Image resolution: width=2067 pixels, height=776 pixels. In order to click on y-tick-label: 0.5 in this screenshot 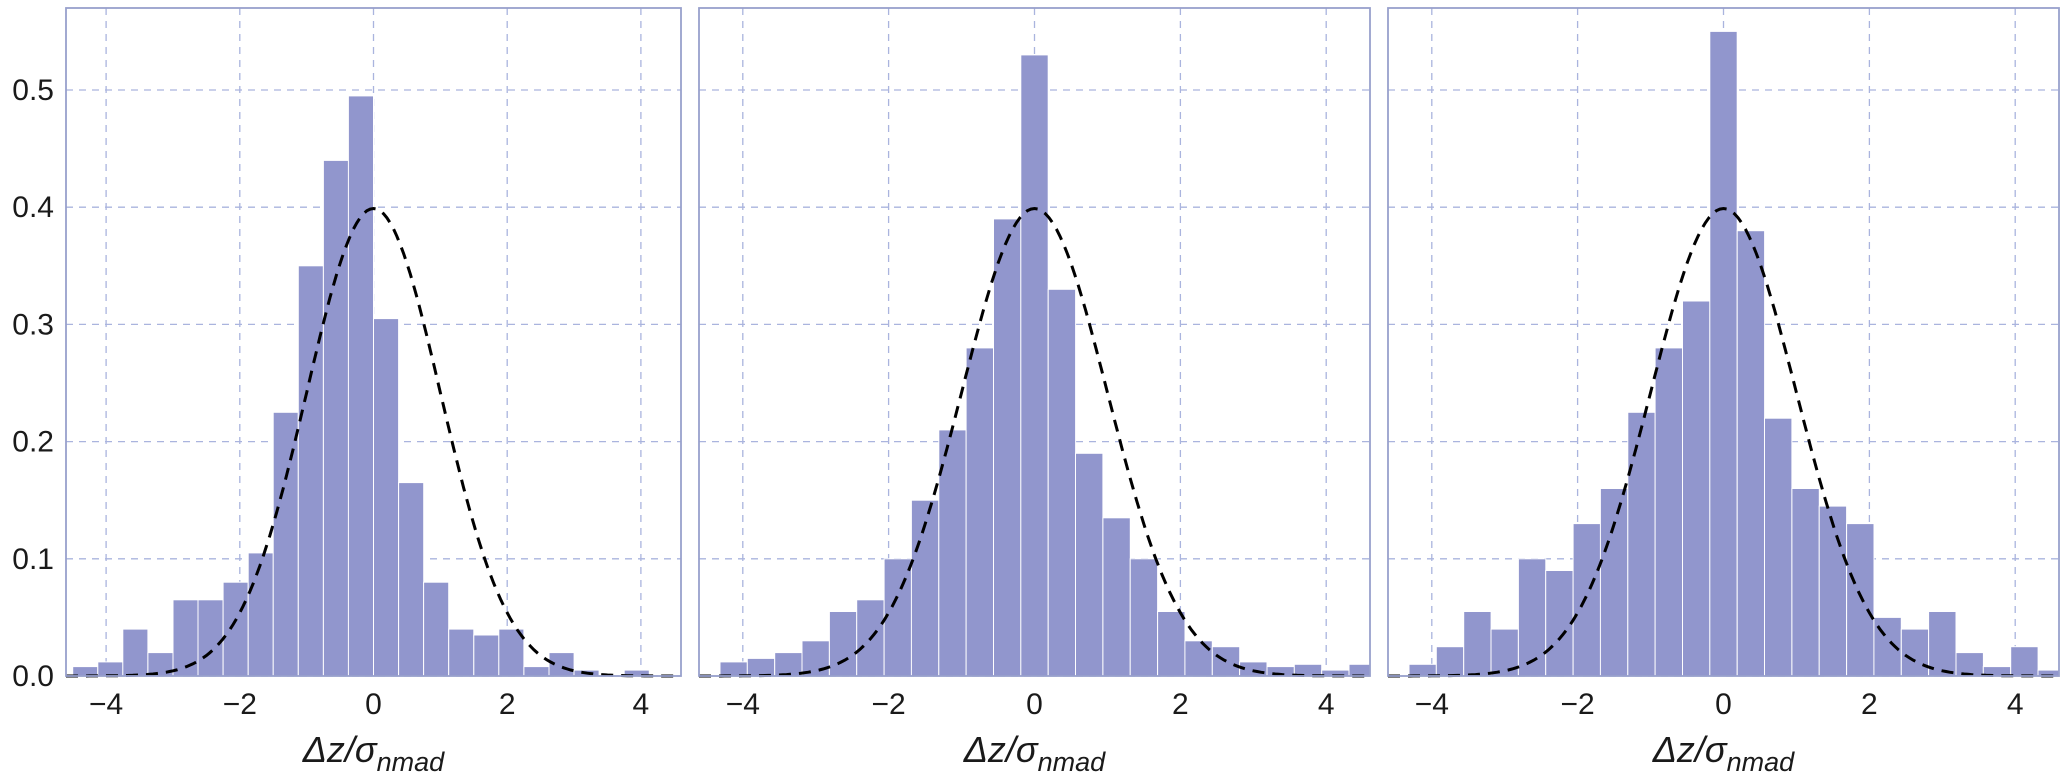, I will do `click(33, 90)`.